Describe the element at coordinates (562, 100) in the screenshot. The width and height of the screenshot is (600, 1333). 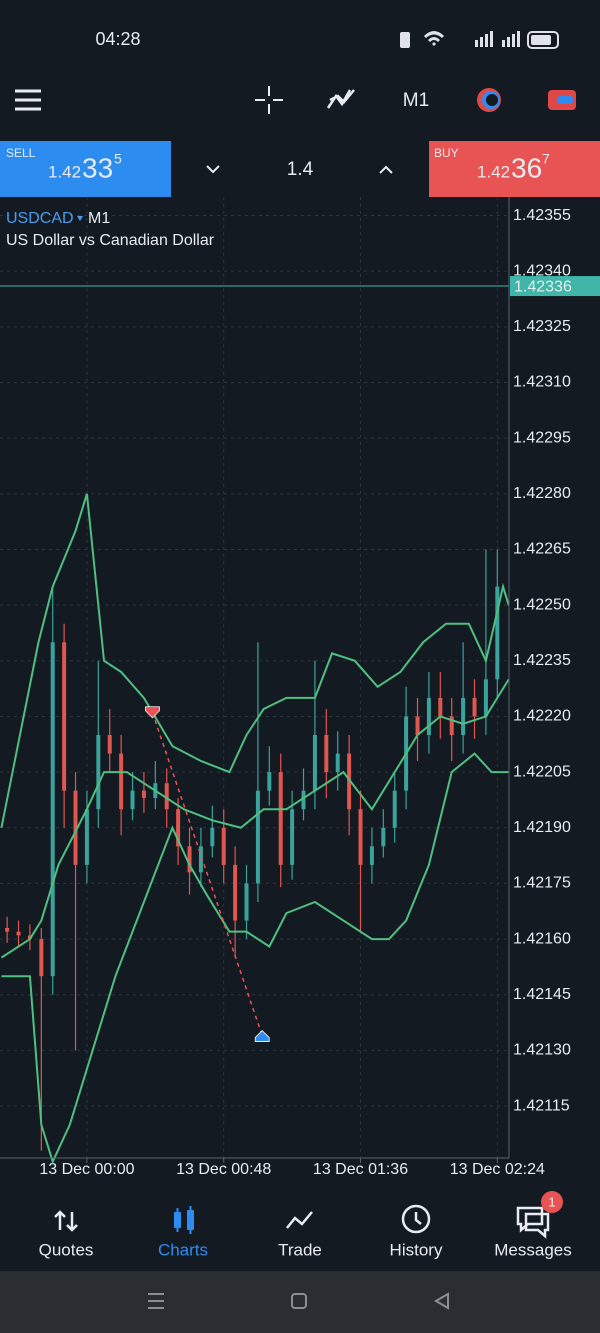
I see `trade-icon` at that location.